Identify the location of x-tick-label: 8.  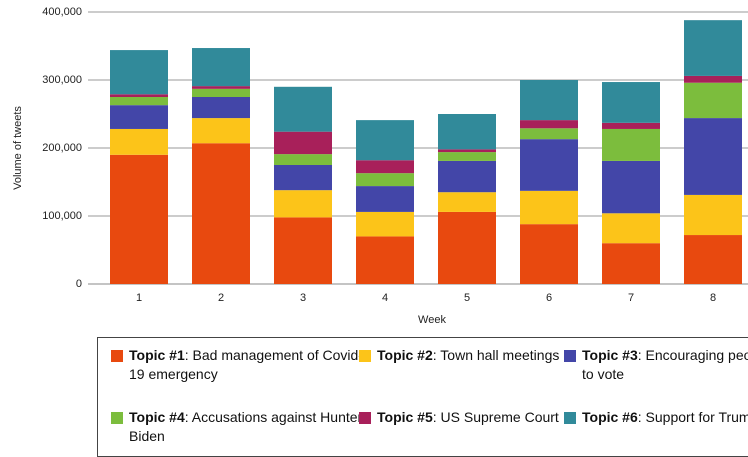
(713, 298).